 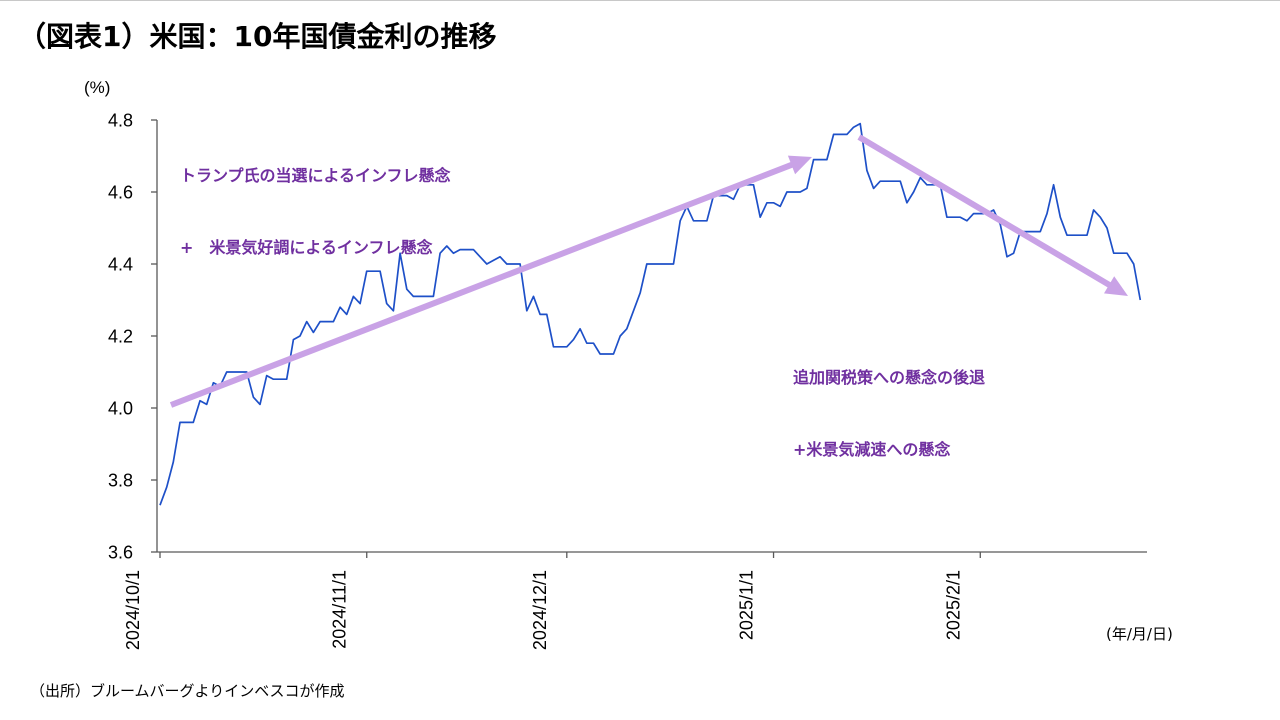 What do you see at coordinates (872, 449) in the screenshot?
I see `annotation-2-line-2: +米景気減速への懸念` at bounding box center [872, 449].